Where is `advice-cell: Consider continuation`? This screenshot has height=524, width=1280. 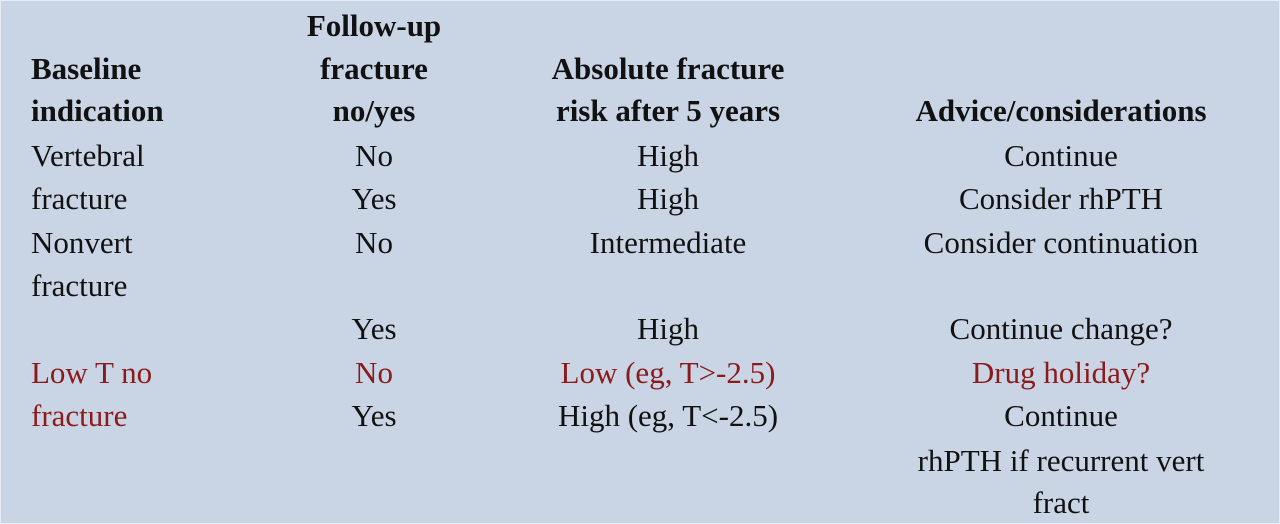 advice-cell: Consider continuation is located at coordinates (1061, 242).